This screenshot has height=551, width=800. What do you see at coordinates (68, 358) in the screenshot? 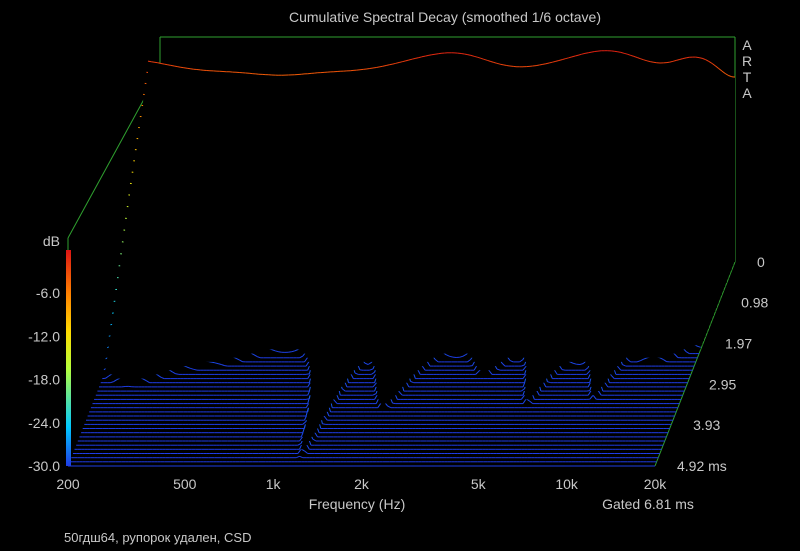
I see `db-color-bar` at bounding box center [68, 358].